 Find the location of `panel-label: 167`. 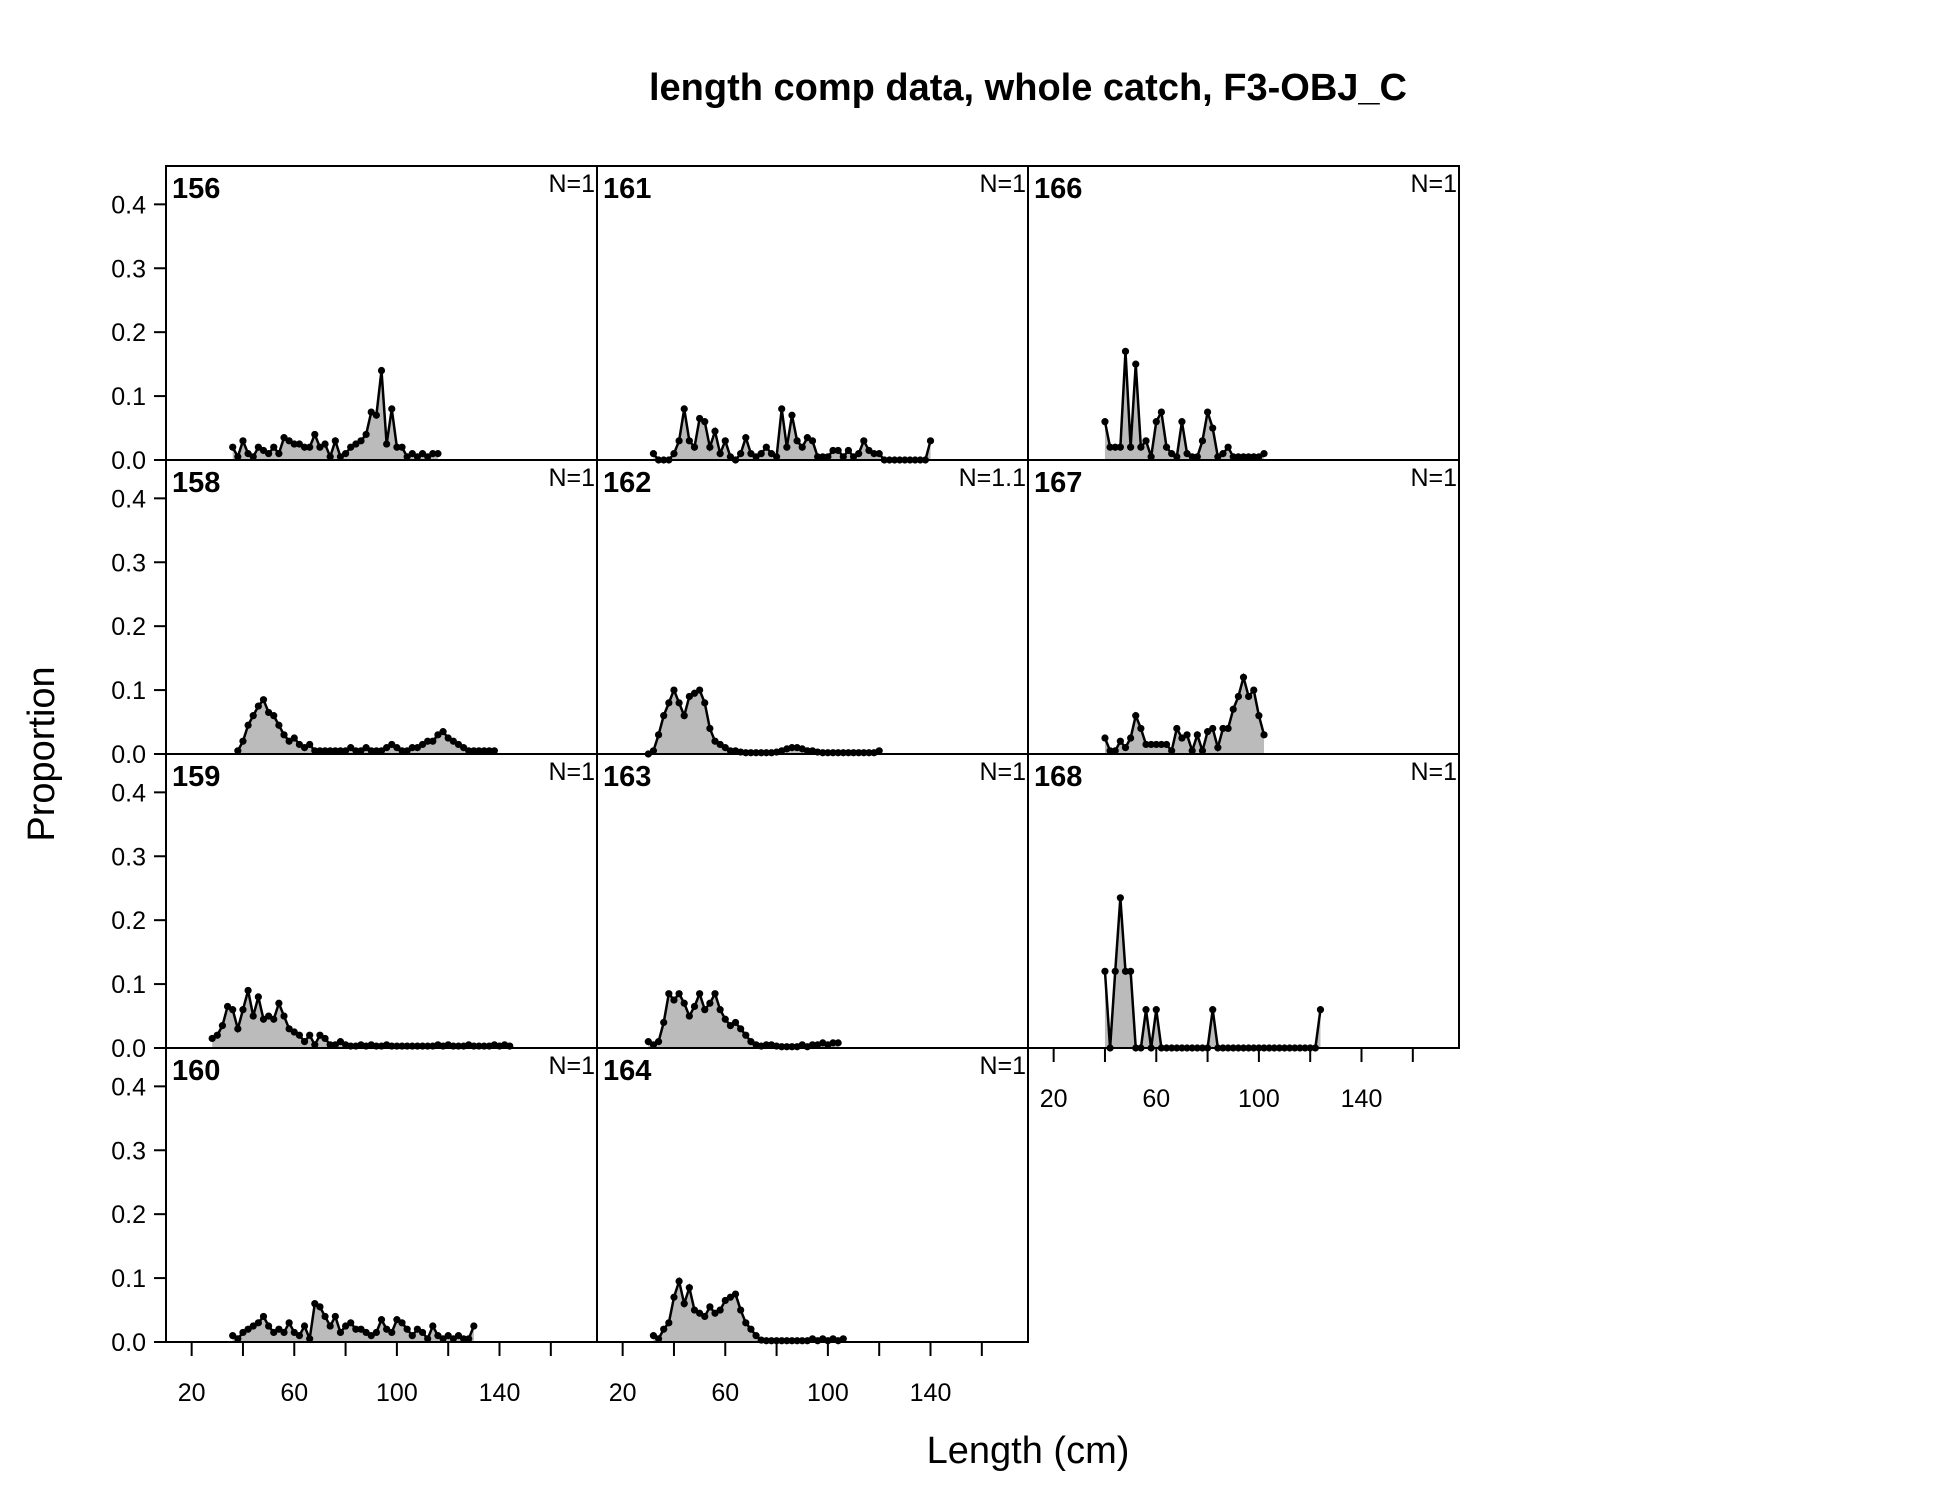

panel-label: 167 is located at coordinates (1058, 483).